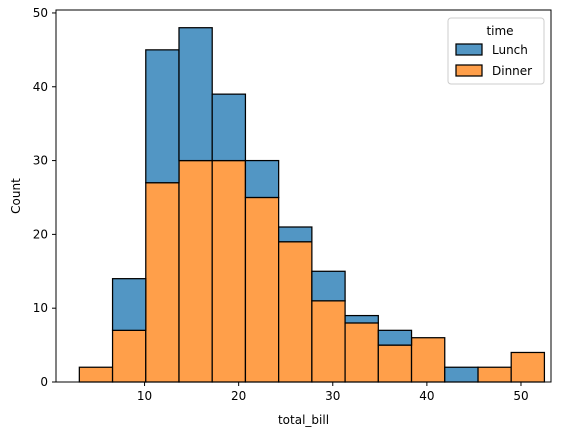  I want to click on y-tick-label: 20, so click(40, 234).